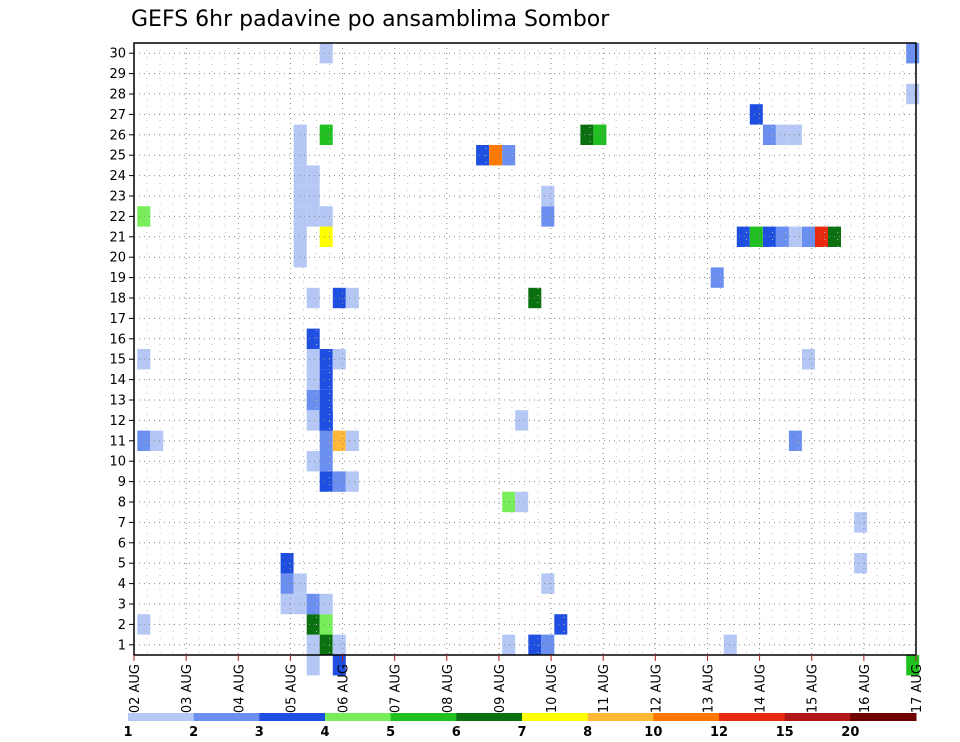 Image resolution: width=960 pixels, height=742 pixels. What do you see at coordinates (865, 688) in the screenshot?
I see `x-tick-label: 16 AUG` at bounding box center [865, 688].